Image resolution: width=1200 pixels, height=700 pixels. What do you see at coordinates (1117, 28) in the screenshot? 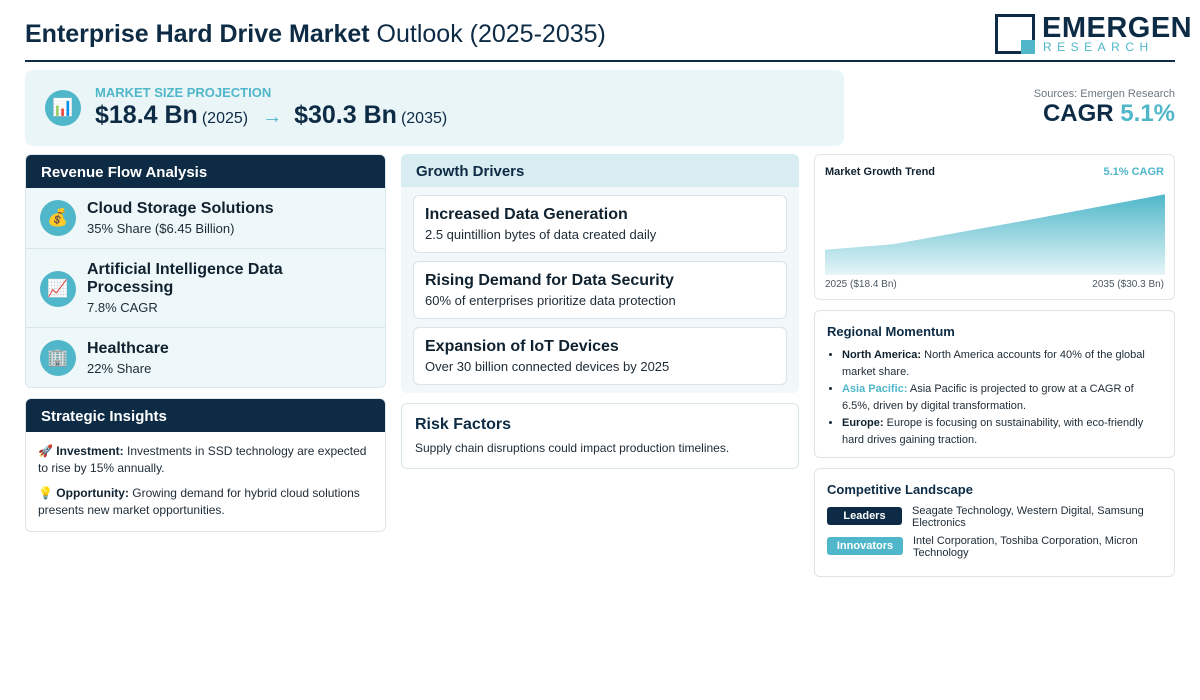
I see `logo-name: EMERGEN` at bounding box center [1117, 28].